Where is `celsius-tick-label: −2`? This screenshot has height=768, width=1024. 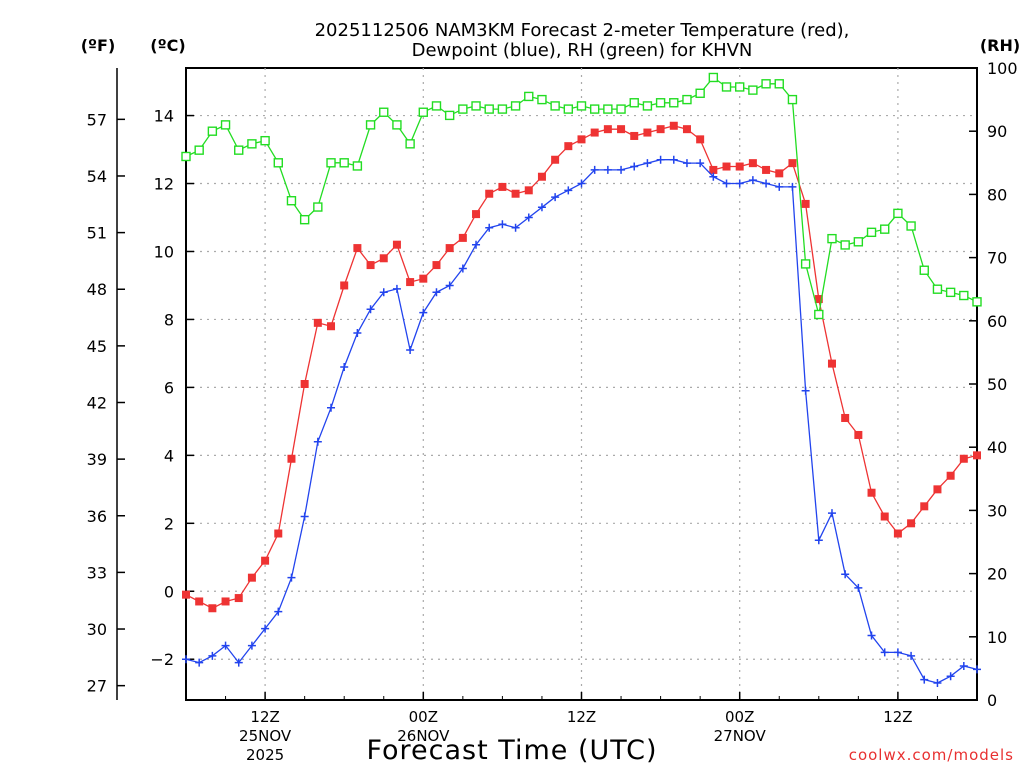
celsius-tick-label: −2 is located at coordinates (162, 659).